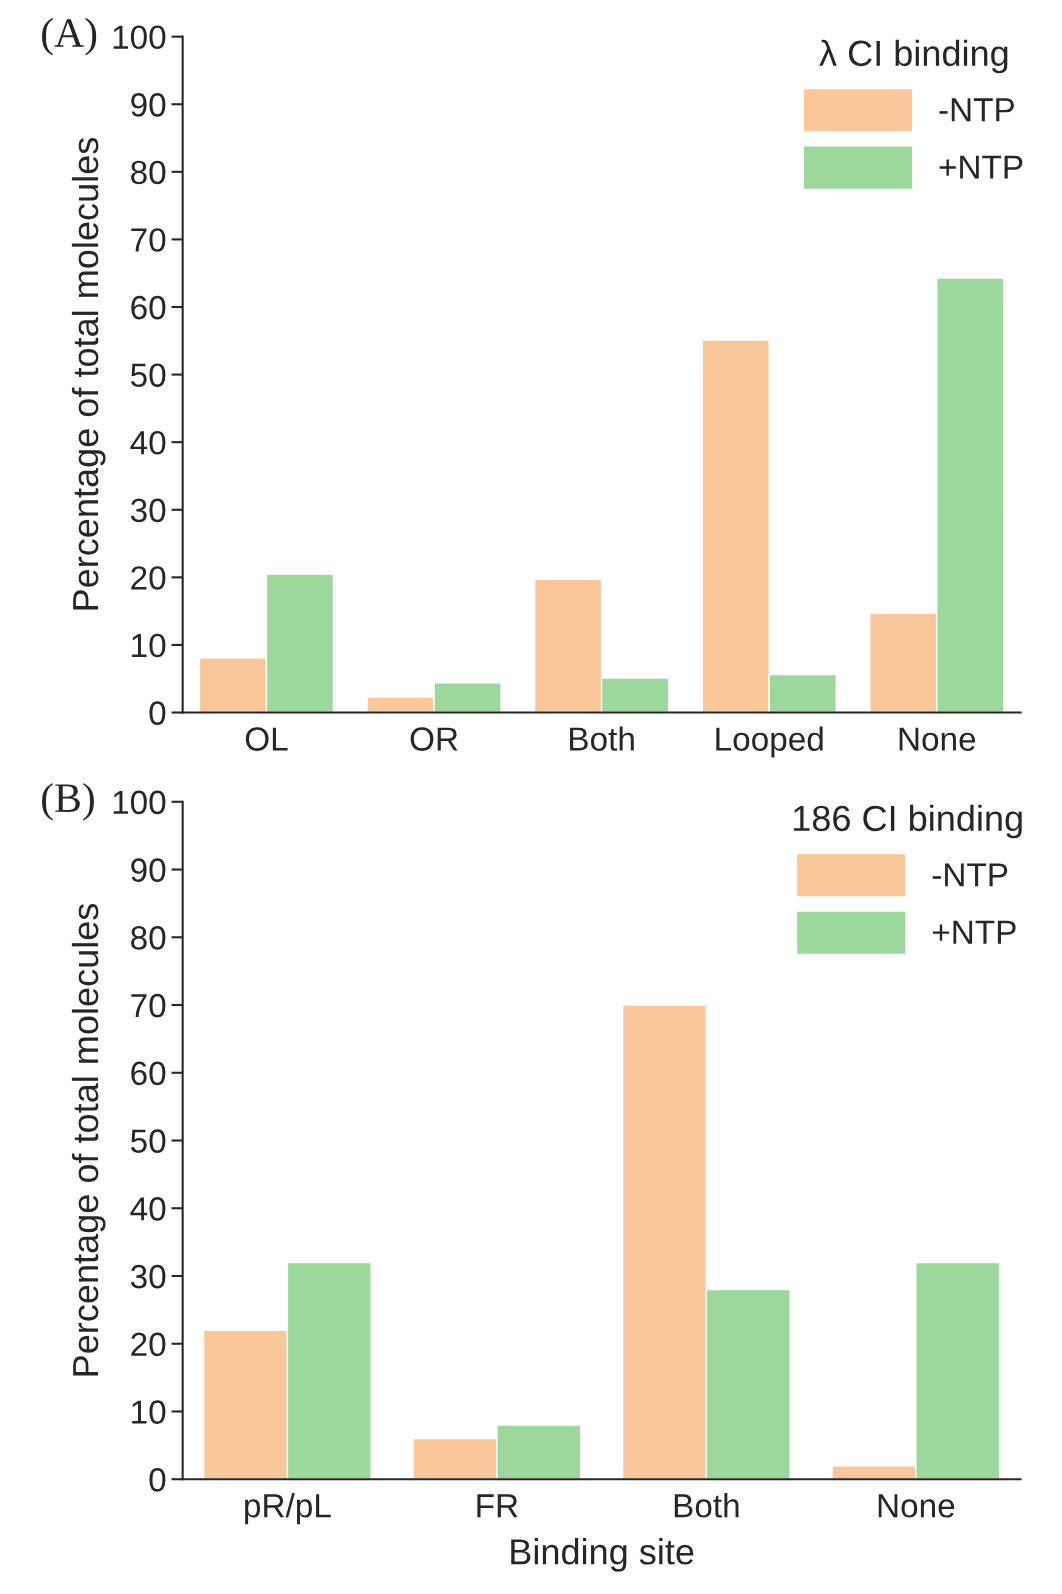  Describe the element at coordinates (434, 739) in the screenshot. I see `x-tick-label: OR` at that location.